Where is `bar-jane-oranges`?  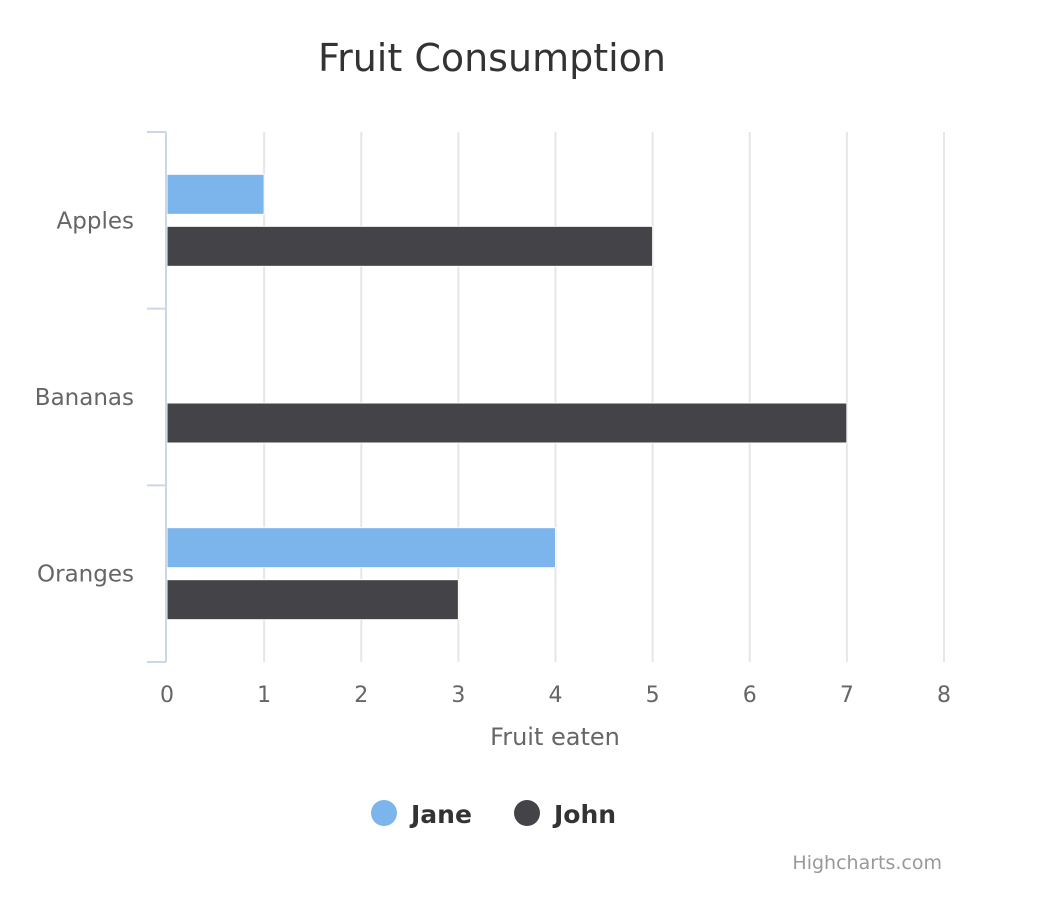 bar-jane-oranges is located at coordinates (361, 548).